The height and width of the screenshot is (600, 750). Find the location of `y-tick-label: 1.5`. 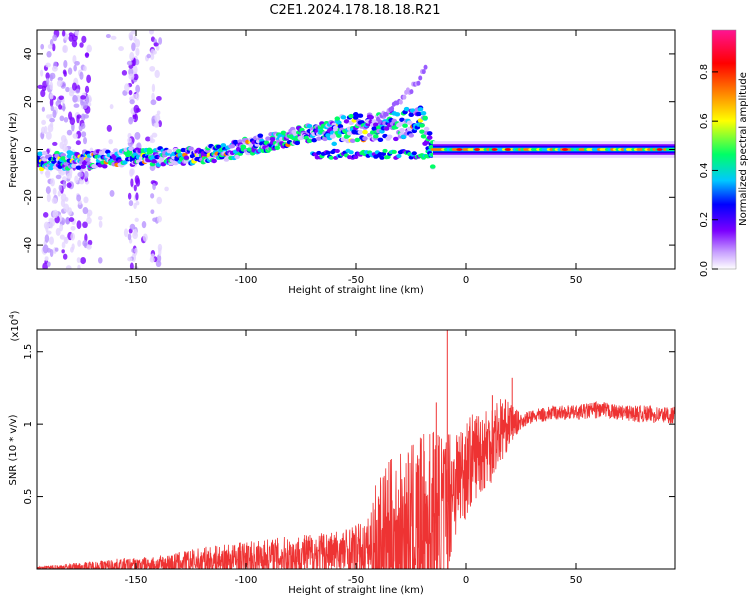

y-tick-label: 1.5 is located at coordinates (28, 352).